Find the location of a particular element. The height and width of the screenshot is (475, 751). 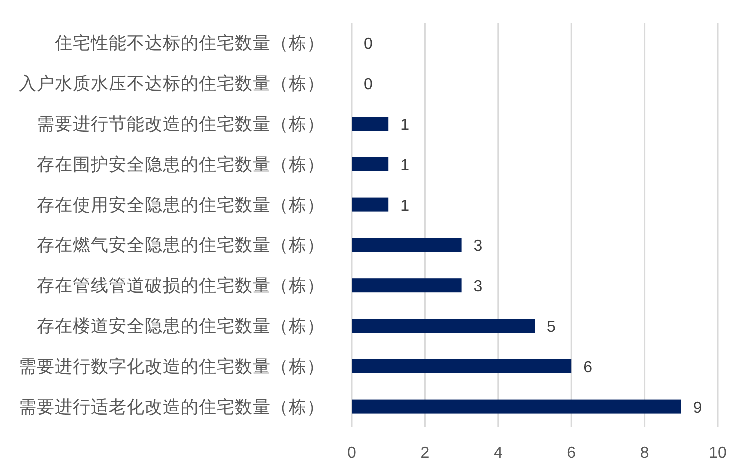

category-label: 入户水质水压不达标的住宅数量（栋） is located at coordinates (172, 84).